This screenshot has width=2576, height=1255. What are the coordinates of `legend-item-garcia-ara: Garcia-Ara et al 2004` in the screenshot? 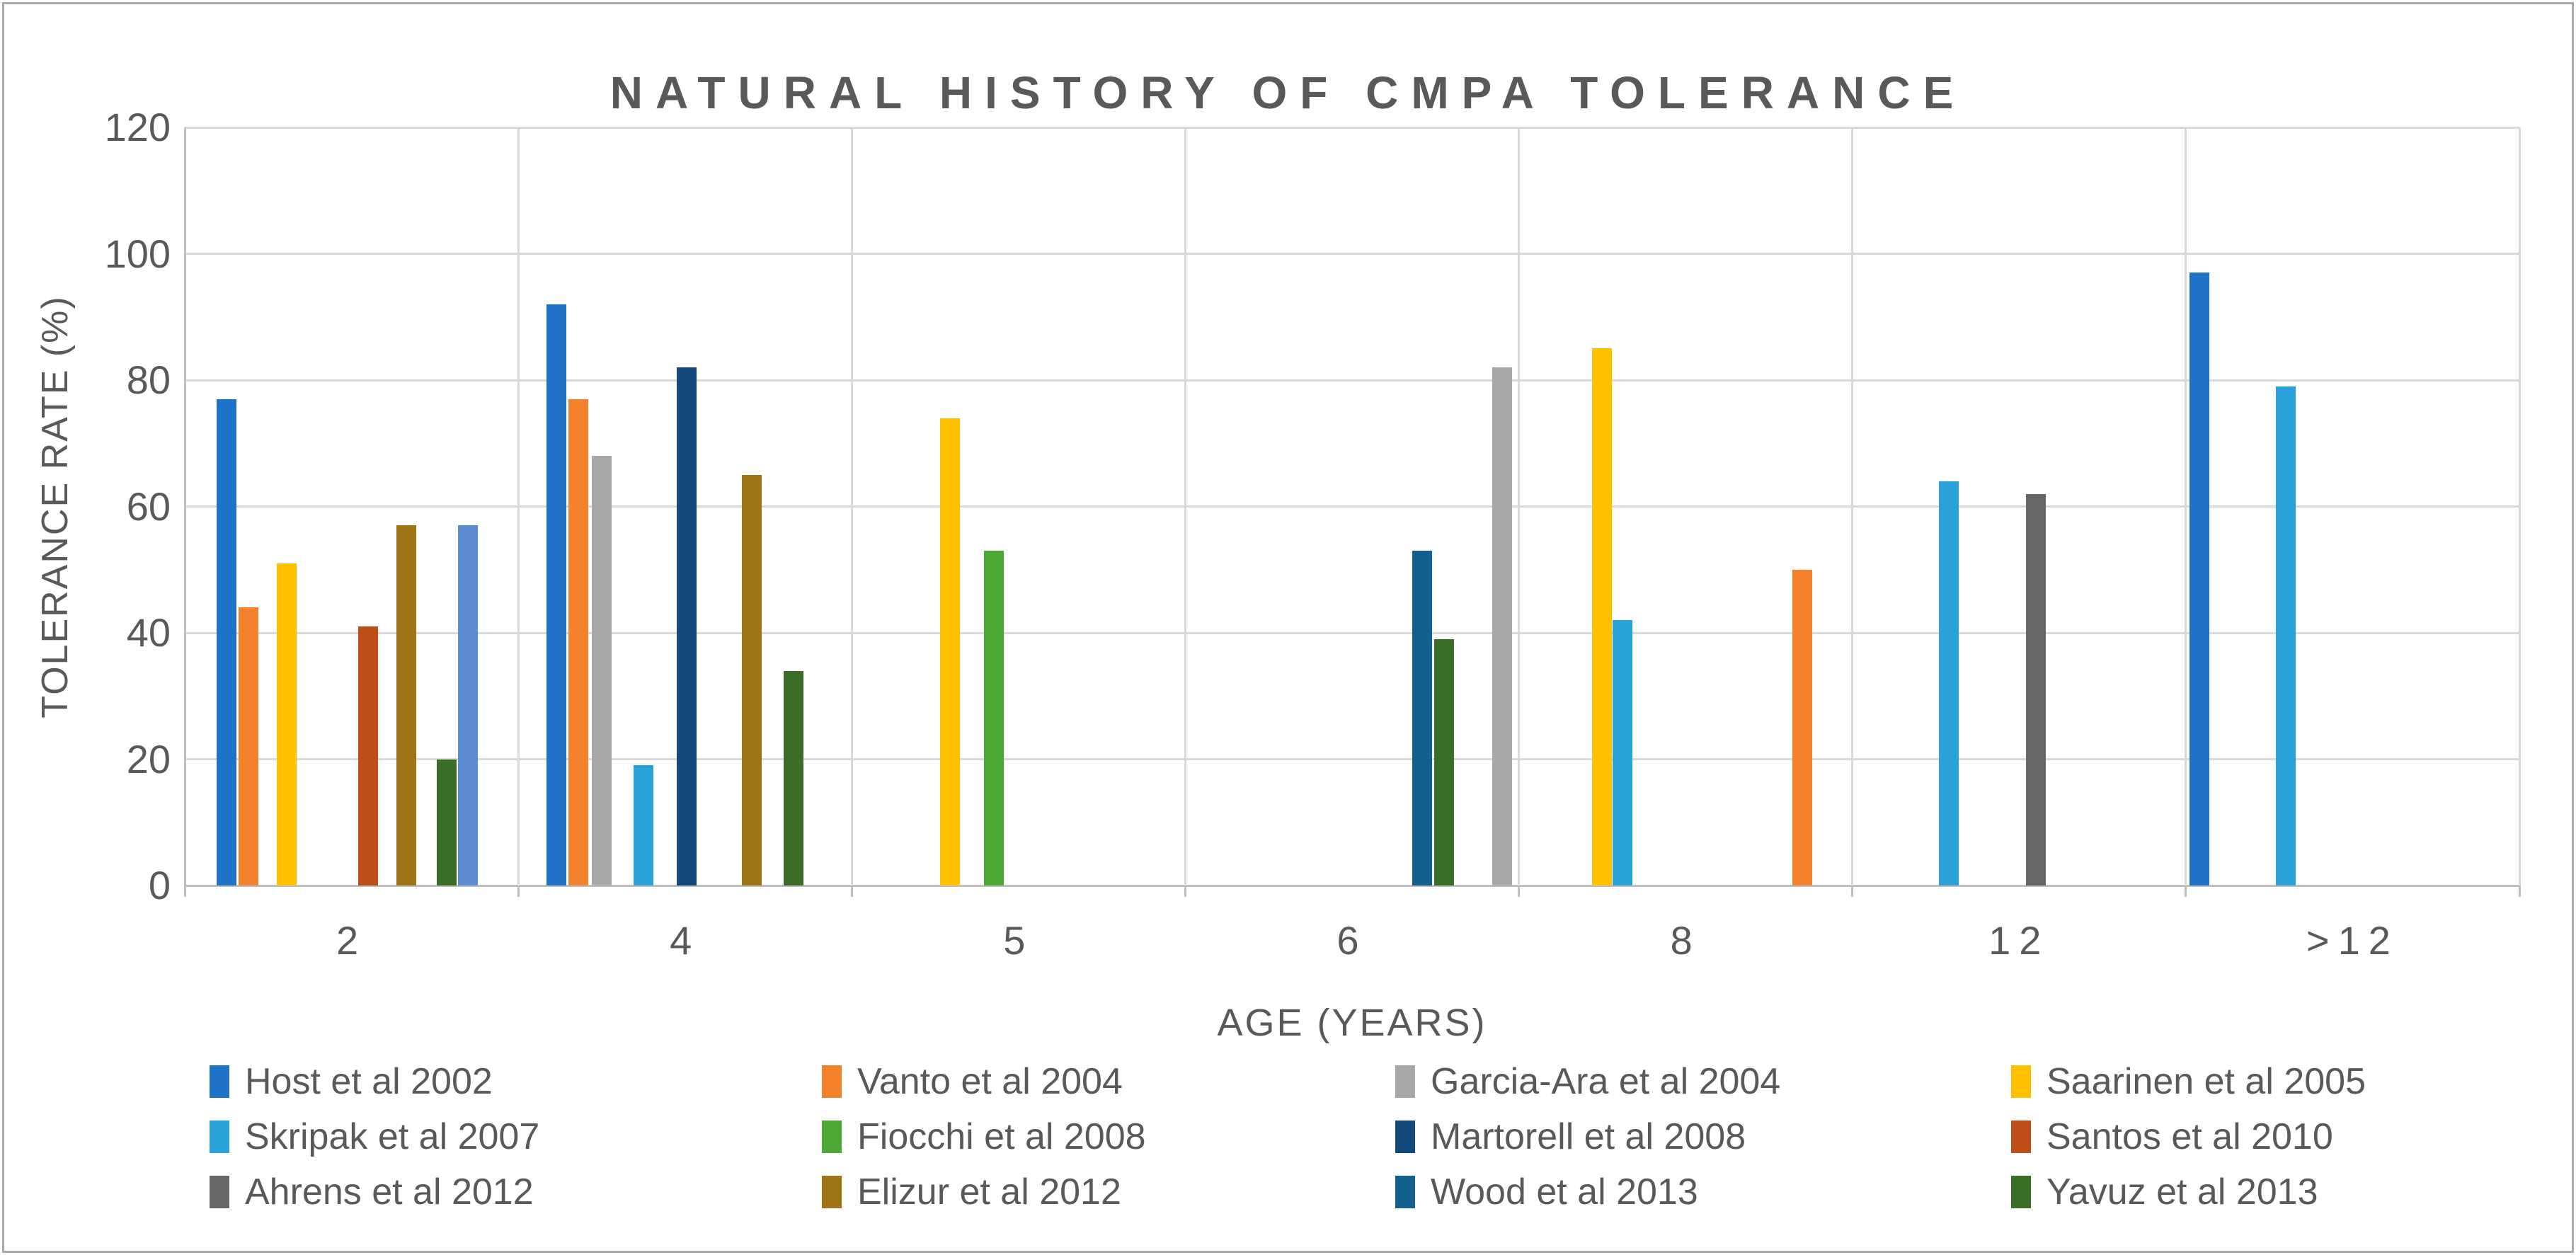 It's located at (1587, 1081).